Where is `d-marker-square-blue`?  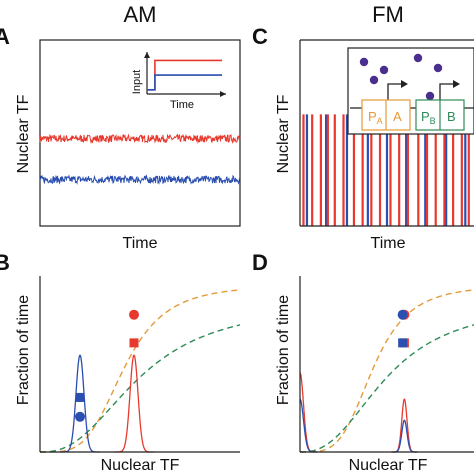 d-marker-square-blue is located at coordinates (403, 343).